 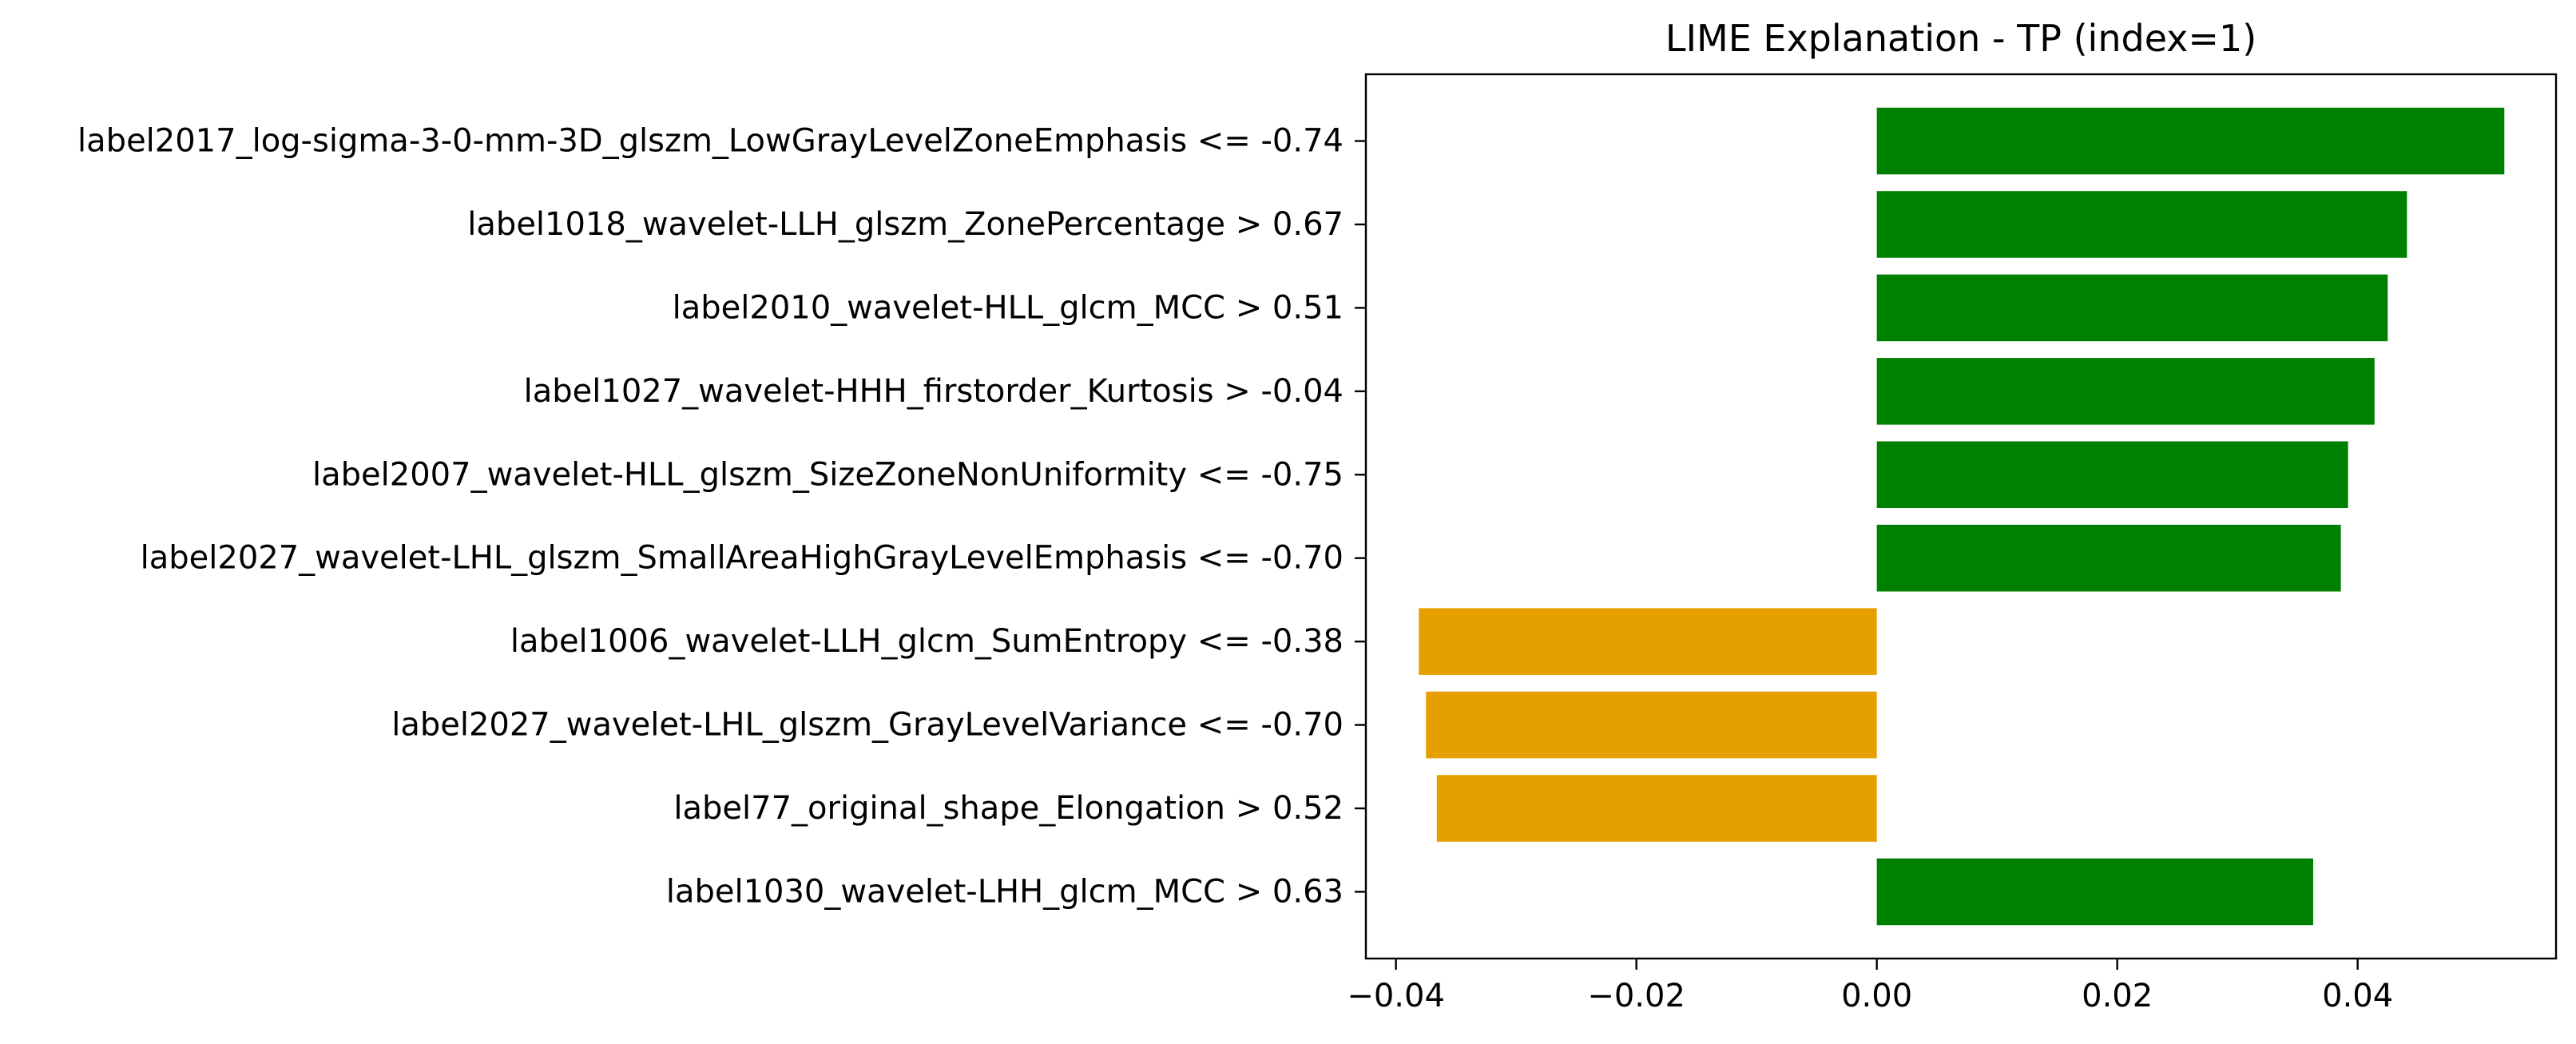 I want to click on y-tick-label: label2010_wavelet-HLL_glcm_MCC > 0.51, so click(x=1009, y=307).